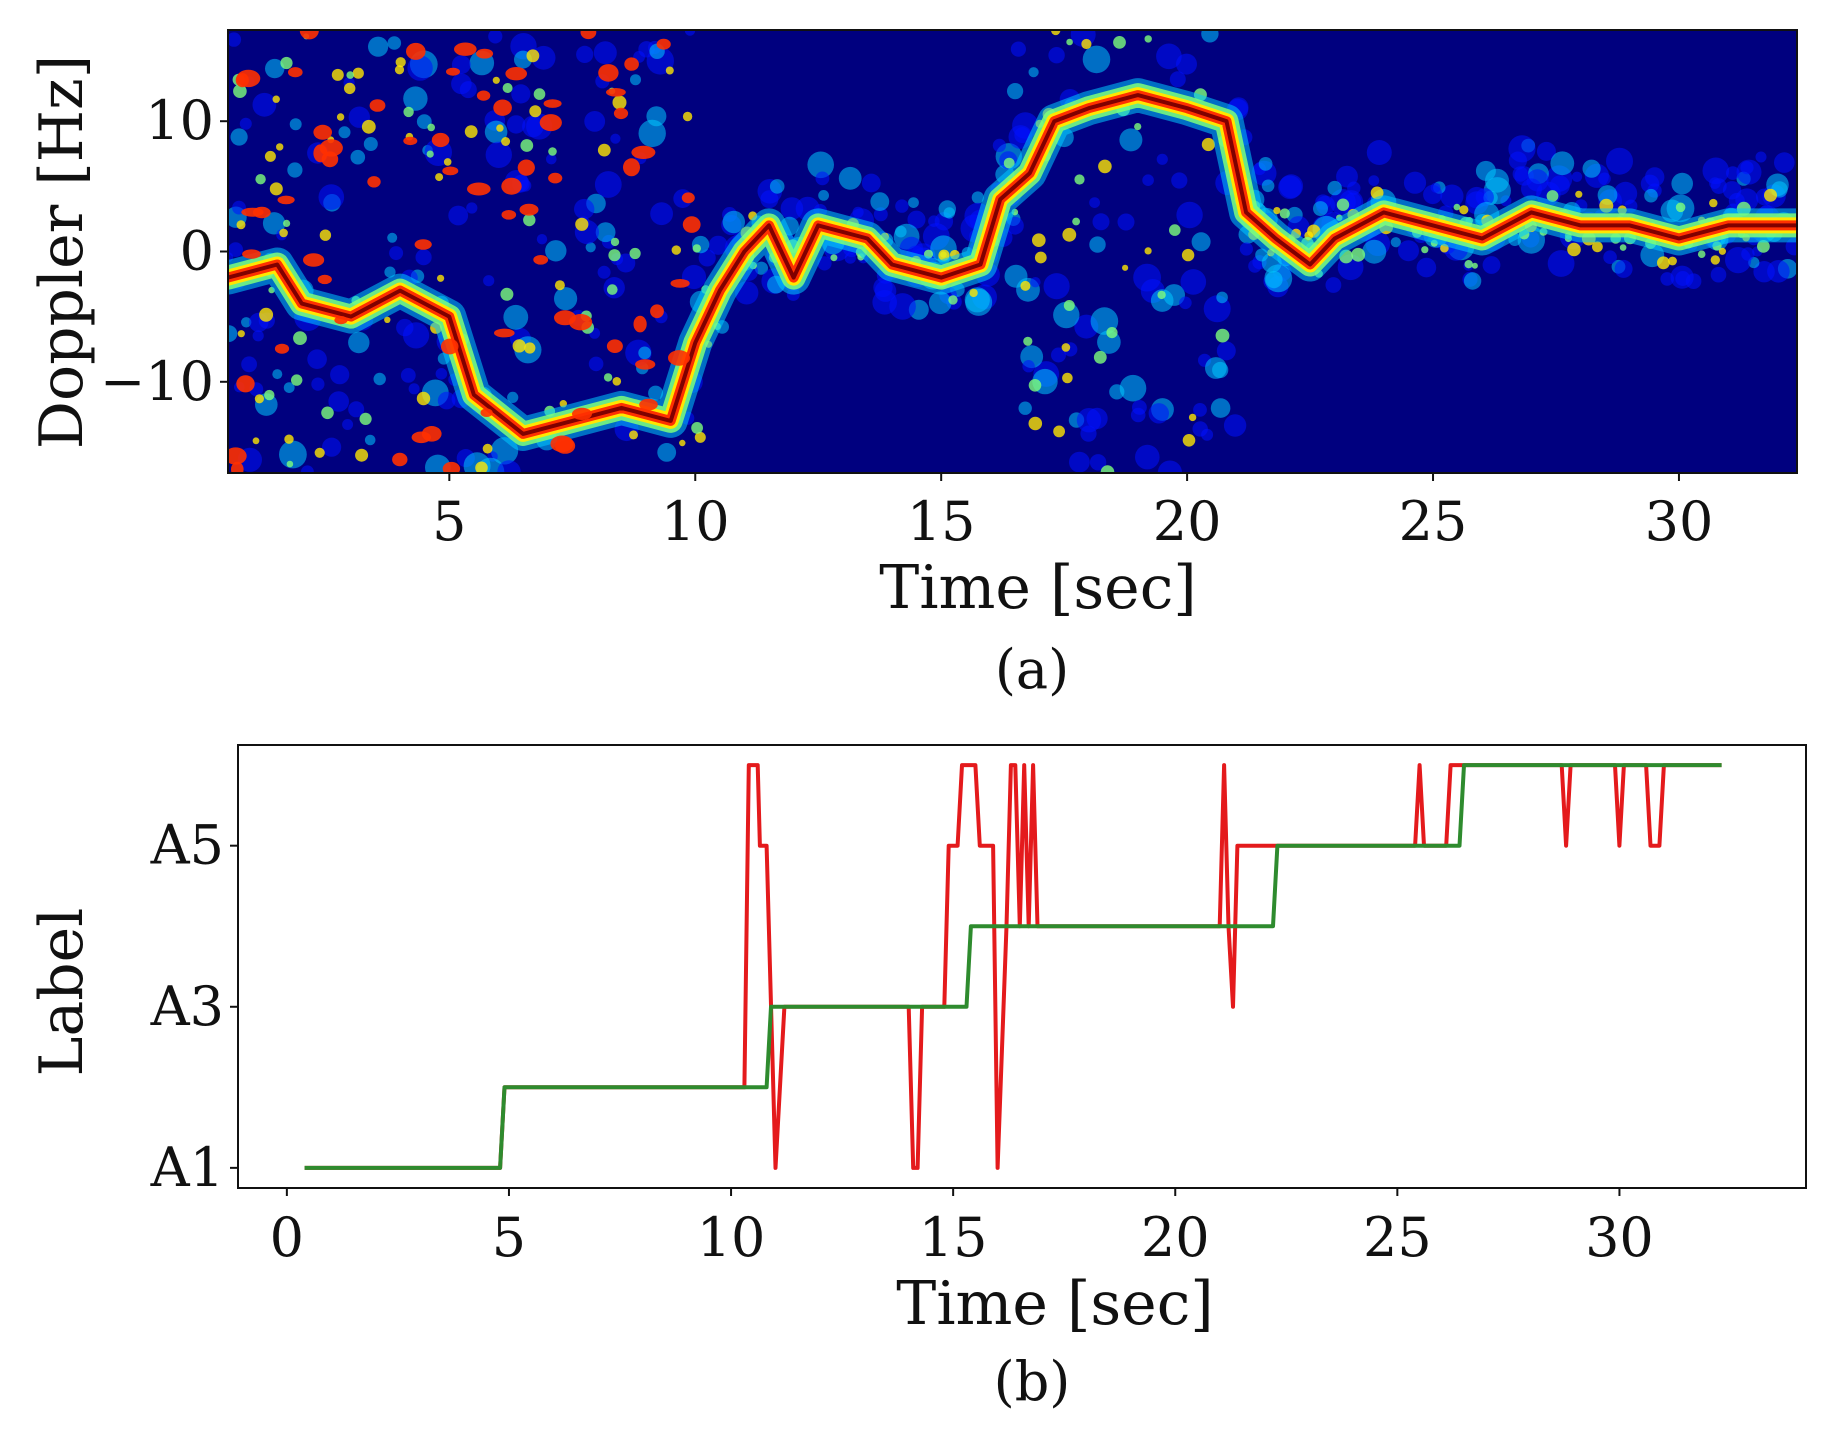 This screenshot has width=1830, height=1431. Describe the element at coordinates (1433, 521) in the screenshot. I see `x-tick-label: 25` at that location.